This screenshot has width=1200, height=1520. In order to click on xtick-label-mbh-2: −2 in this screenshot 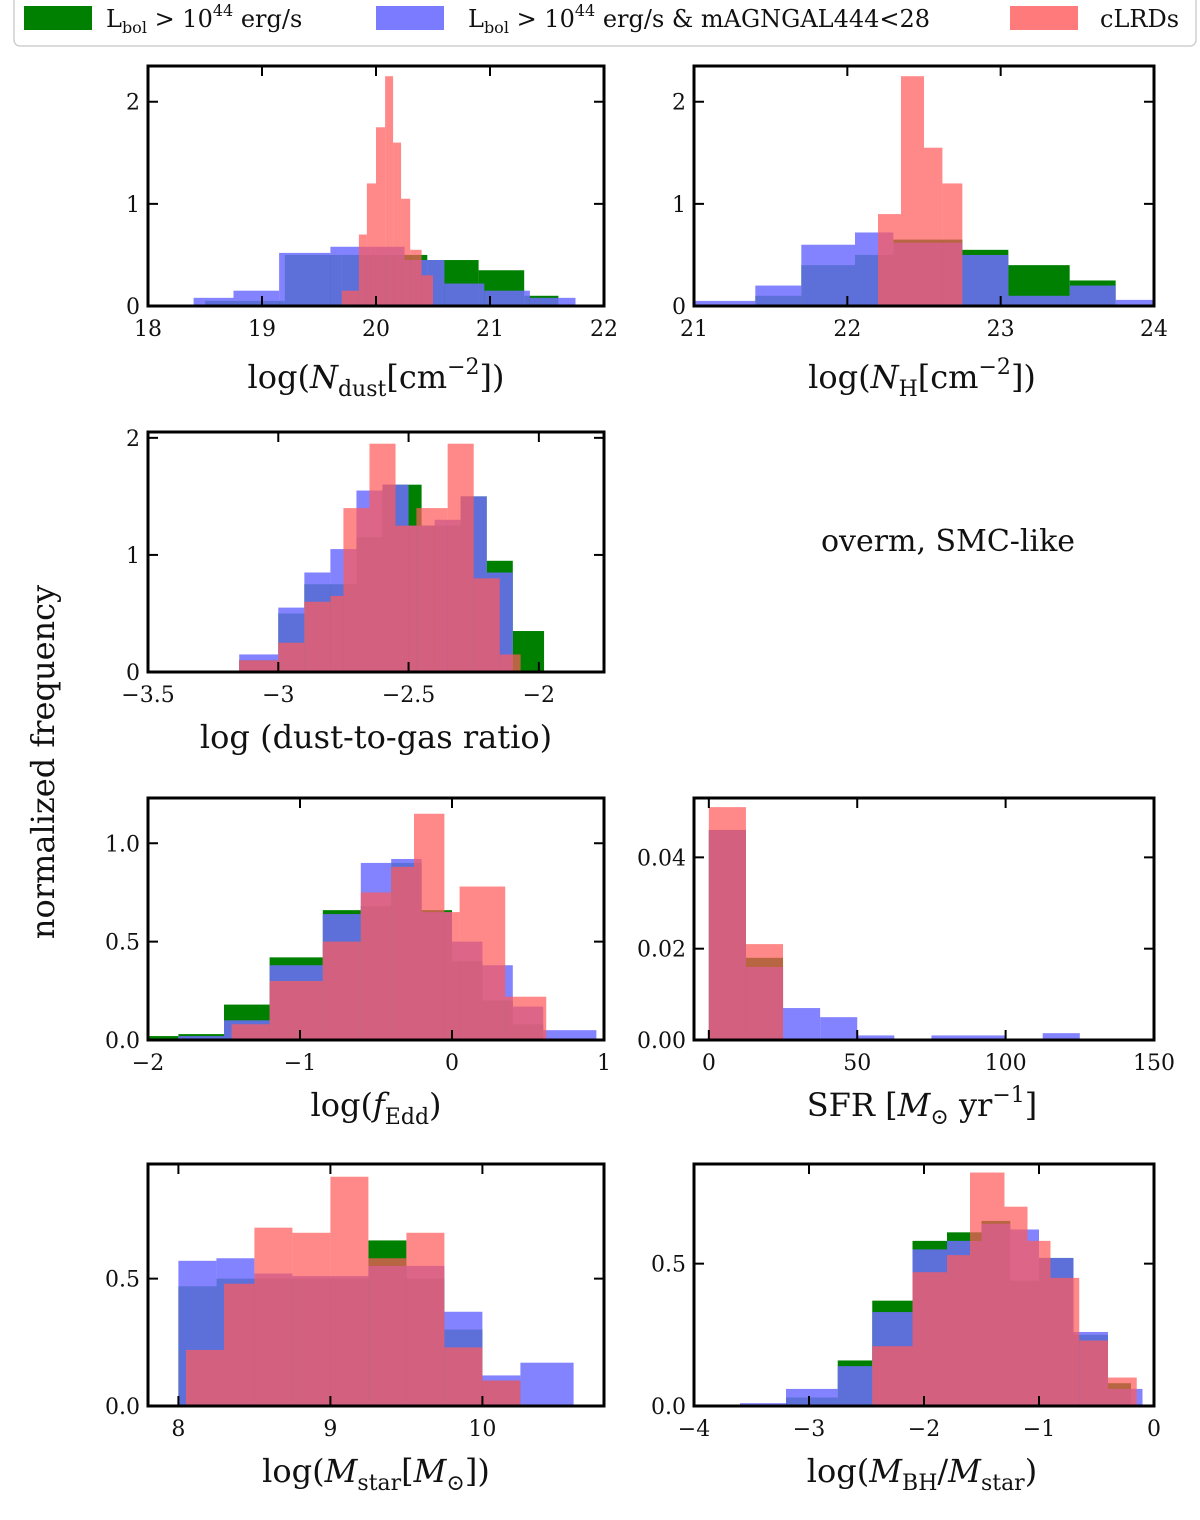, I will do `click(924, 1429)`.